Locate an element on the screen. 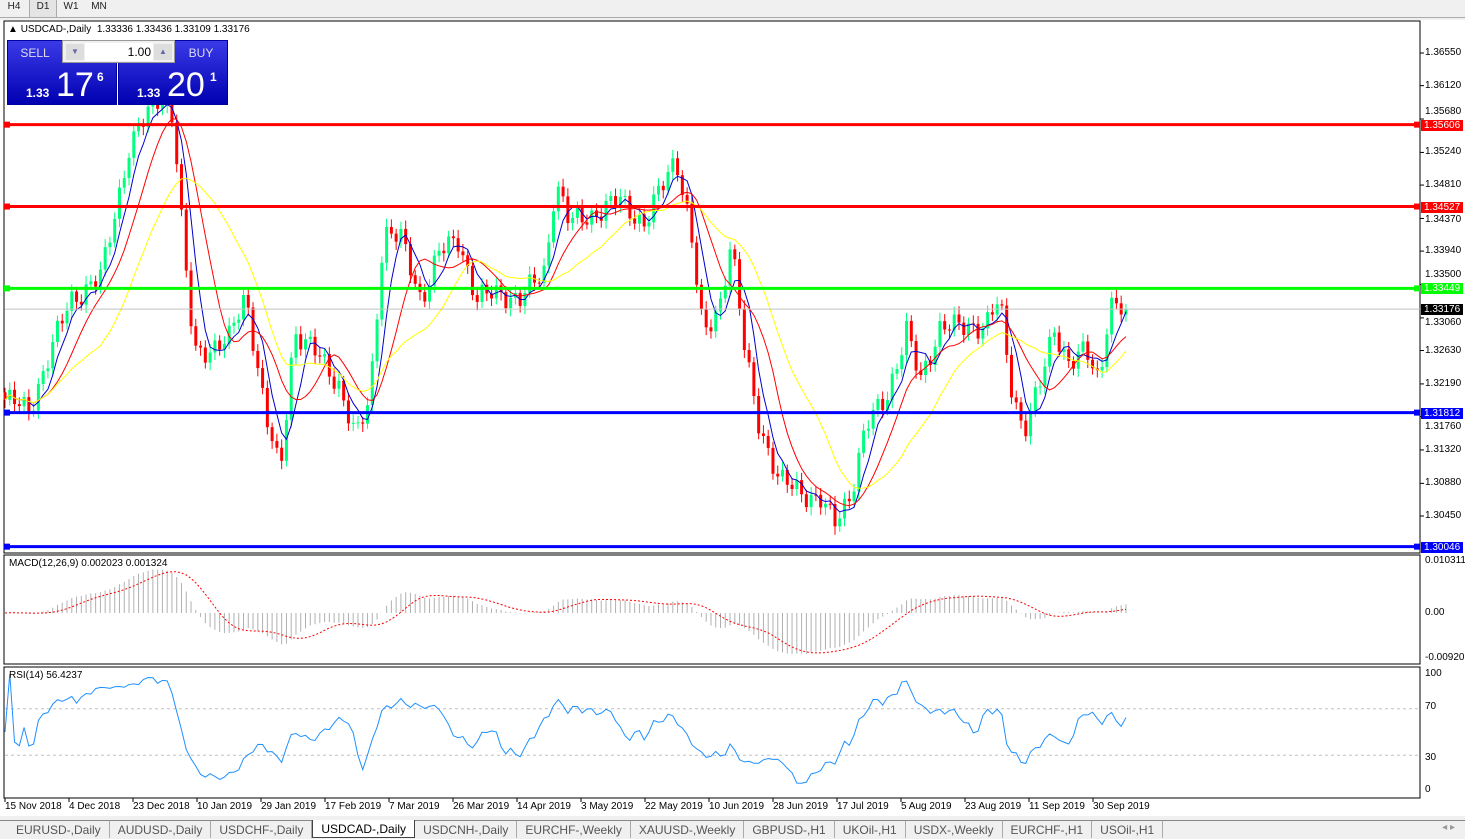  date-label: 28 Jun 2019 is located at coordinates (801, 806).